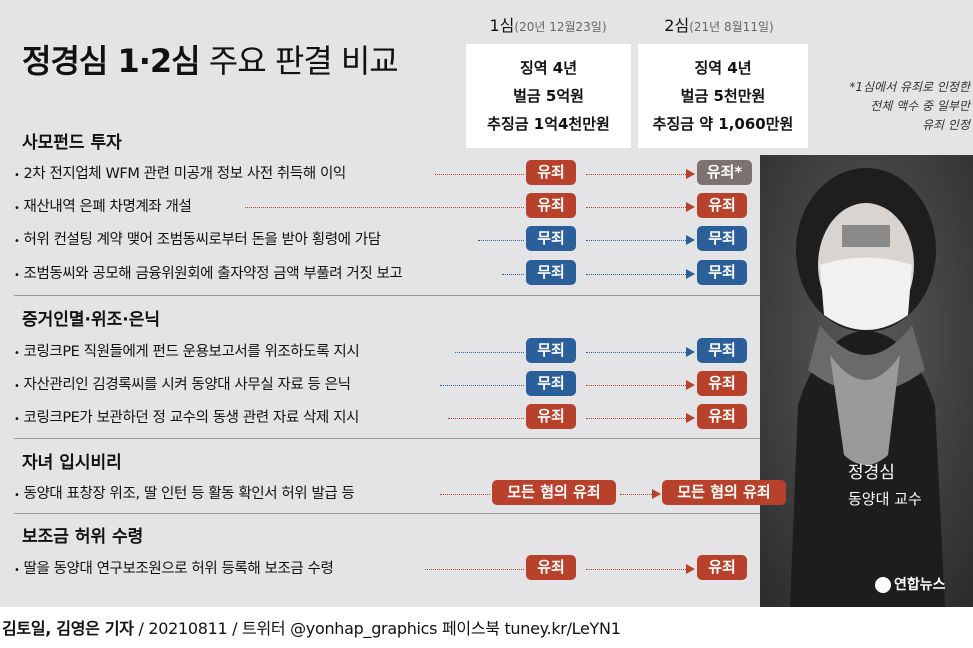  I want to click on row-item: • 조범동씨와 공모해 금융위원회에 출자약정 금액 부풀려 거짓 보고, so click(208, 274).